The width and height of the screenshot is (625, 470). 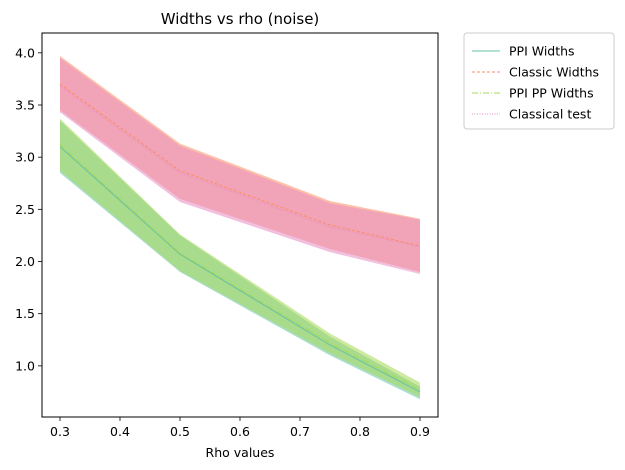 What do you see at coordinates (25, 209) in the screenshot?
I see `y-tick-label: 2.5` at bounding box center [25, 209].